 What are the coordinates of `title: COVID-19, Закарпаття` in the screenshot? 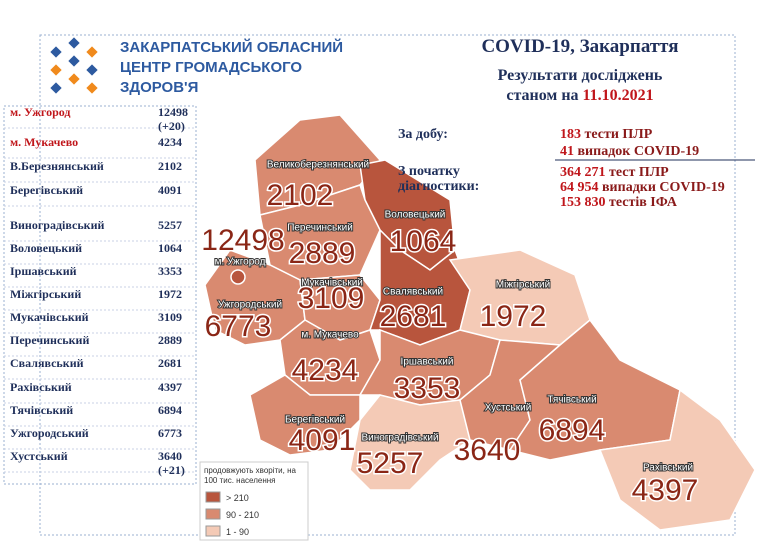 It's located at (579, 46).